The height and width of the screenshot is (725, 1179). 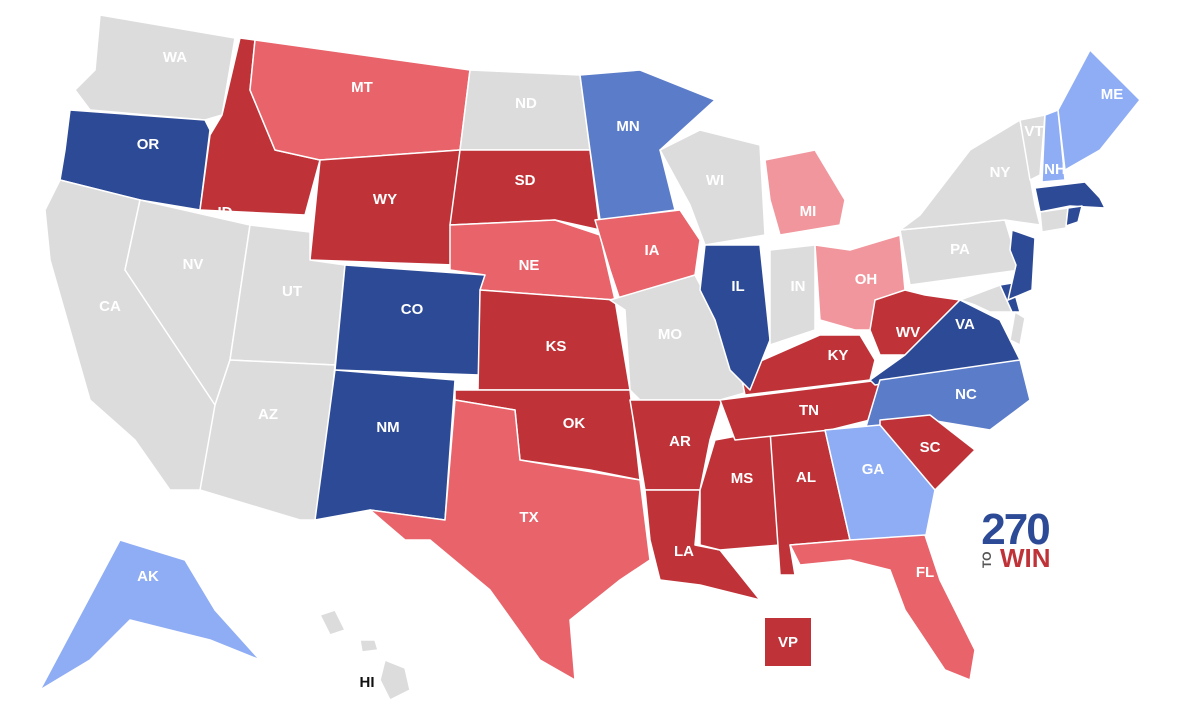 I want to click on state-label: TN, so click(x=809, y=410).